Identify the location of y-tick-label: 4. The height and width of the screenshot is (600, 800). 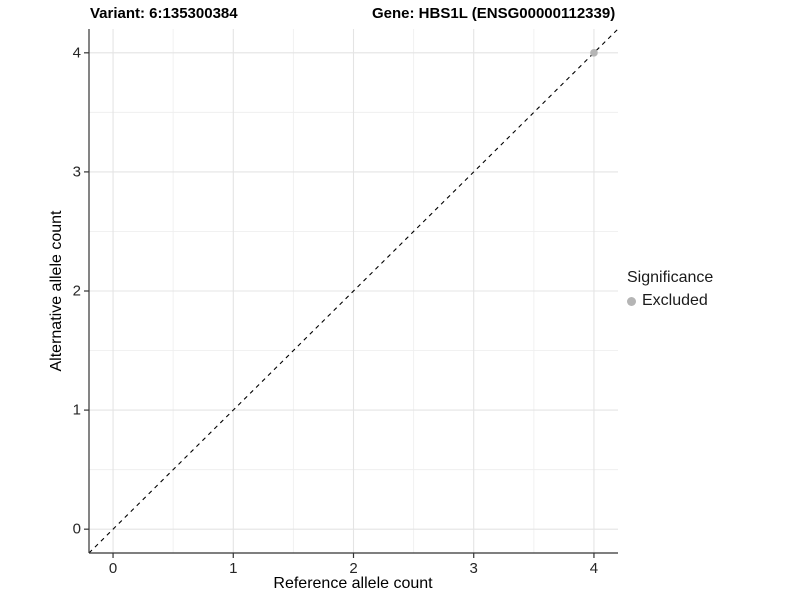
(76, 53).